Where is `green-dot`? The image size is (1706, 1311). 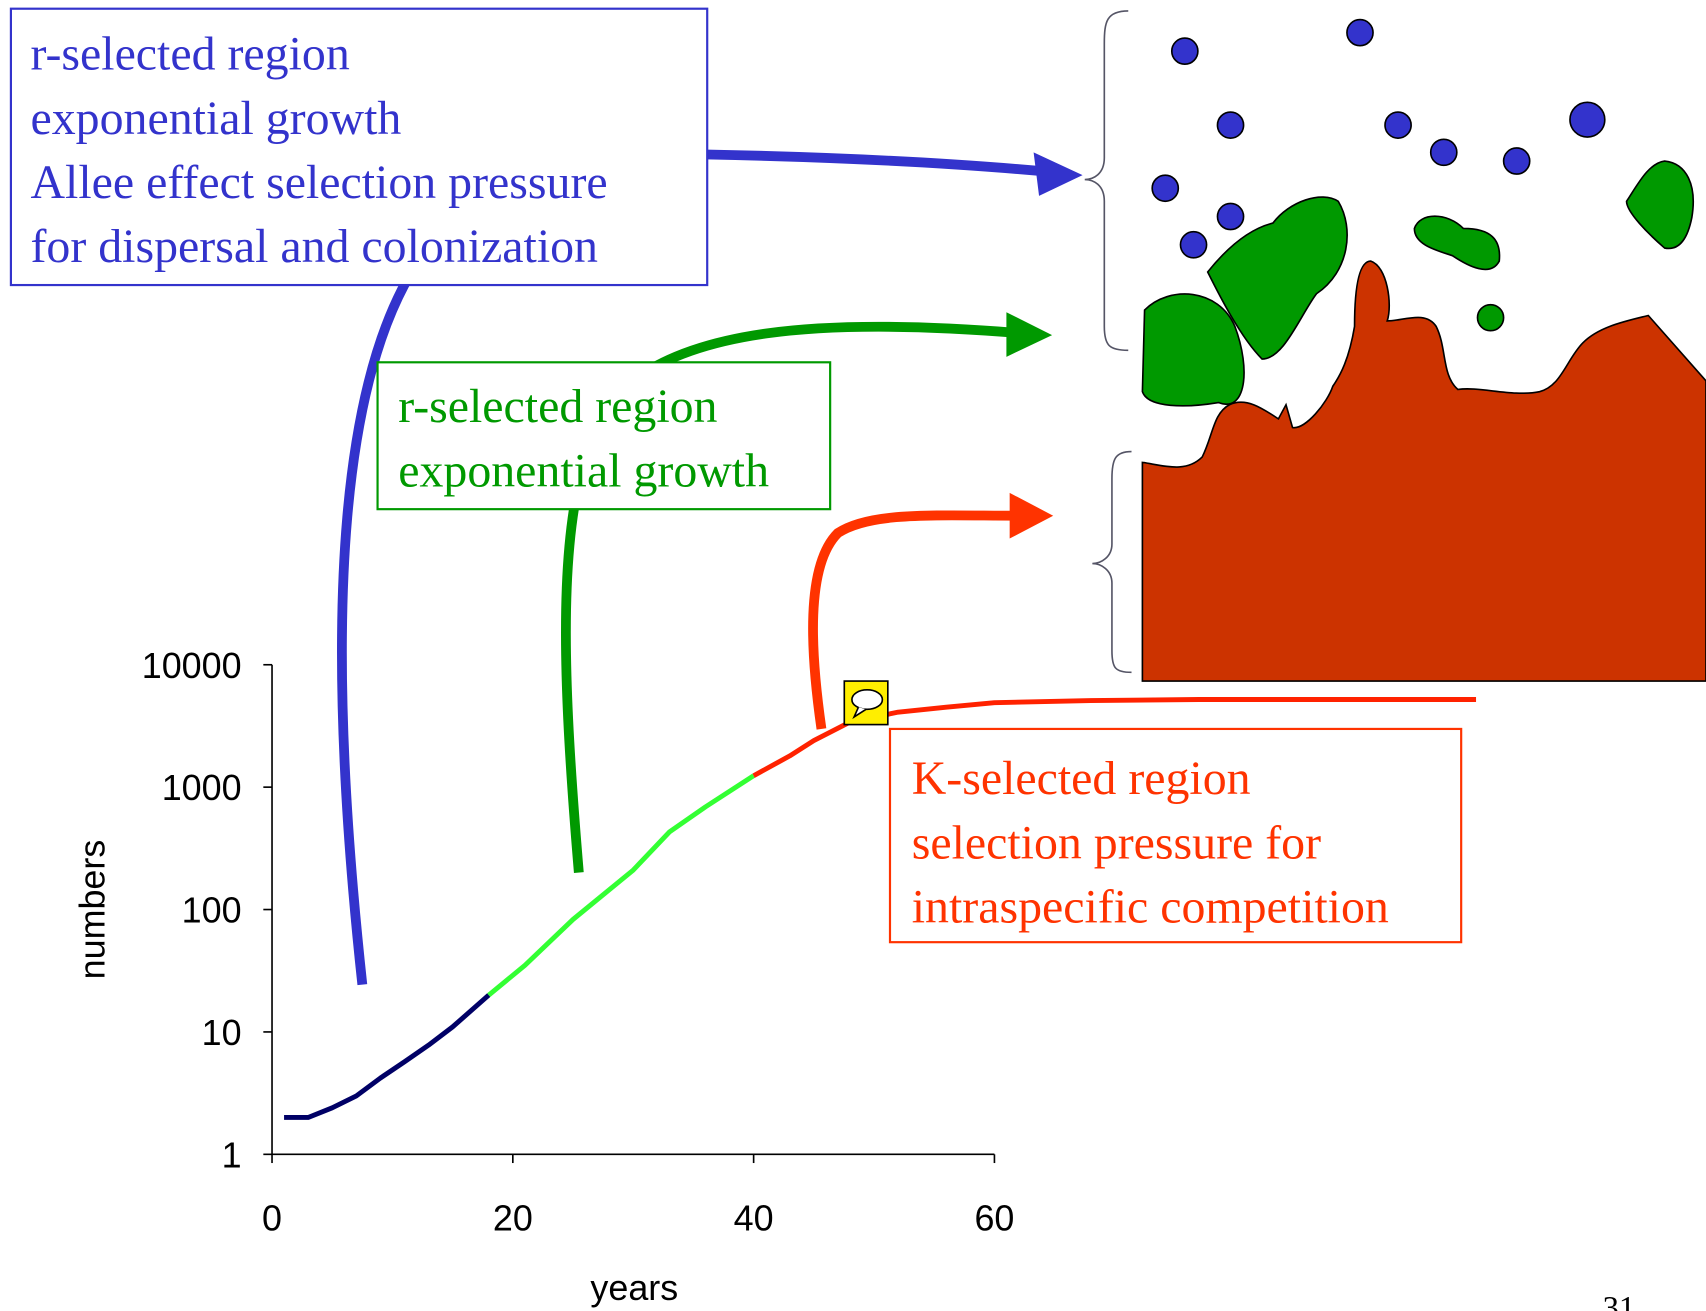
green-dot is located at coordinates (1490, 317).